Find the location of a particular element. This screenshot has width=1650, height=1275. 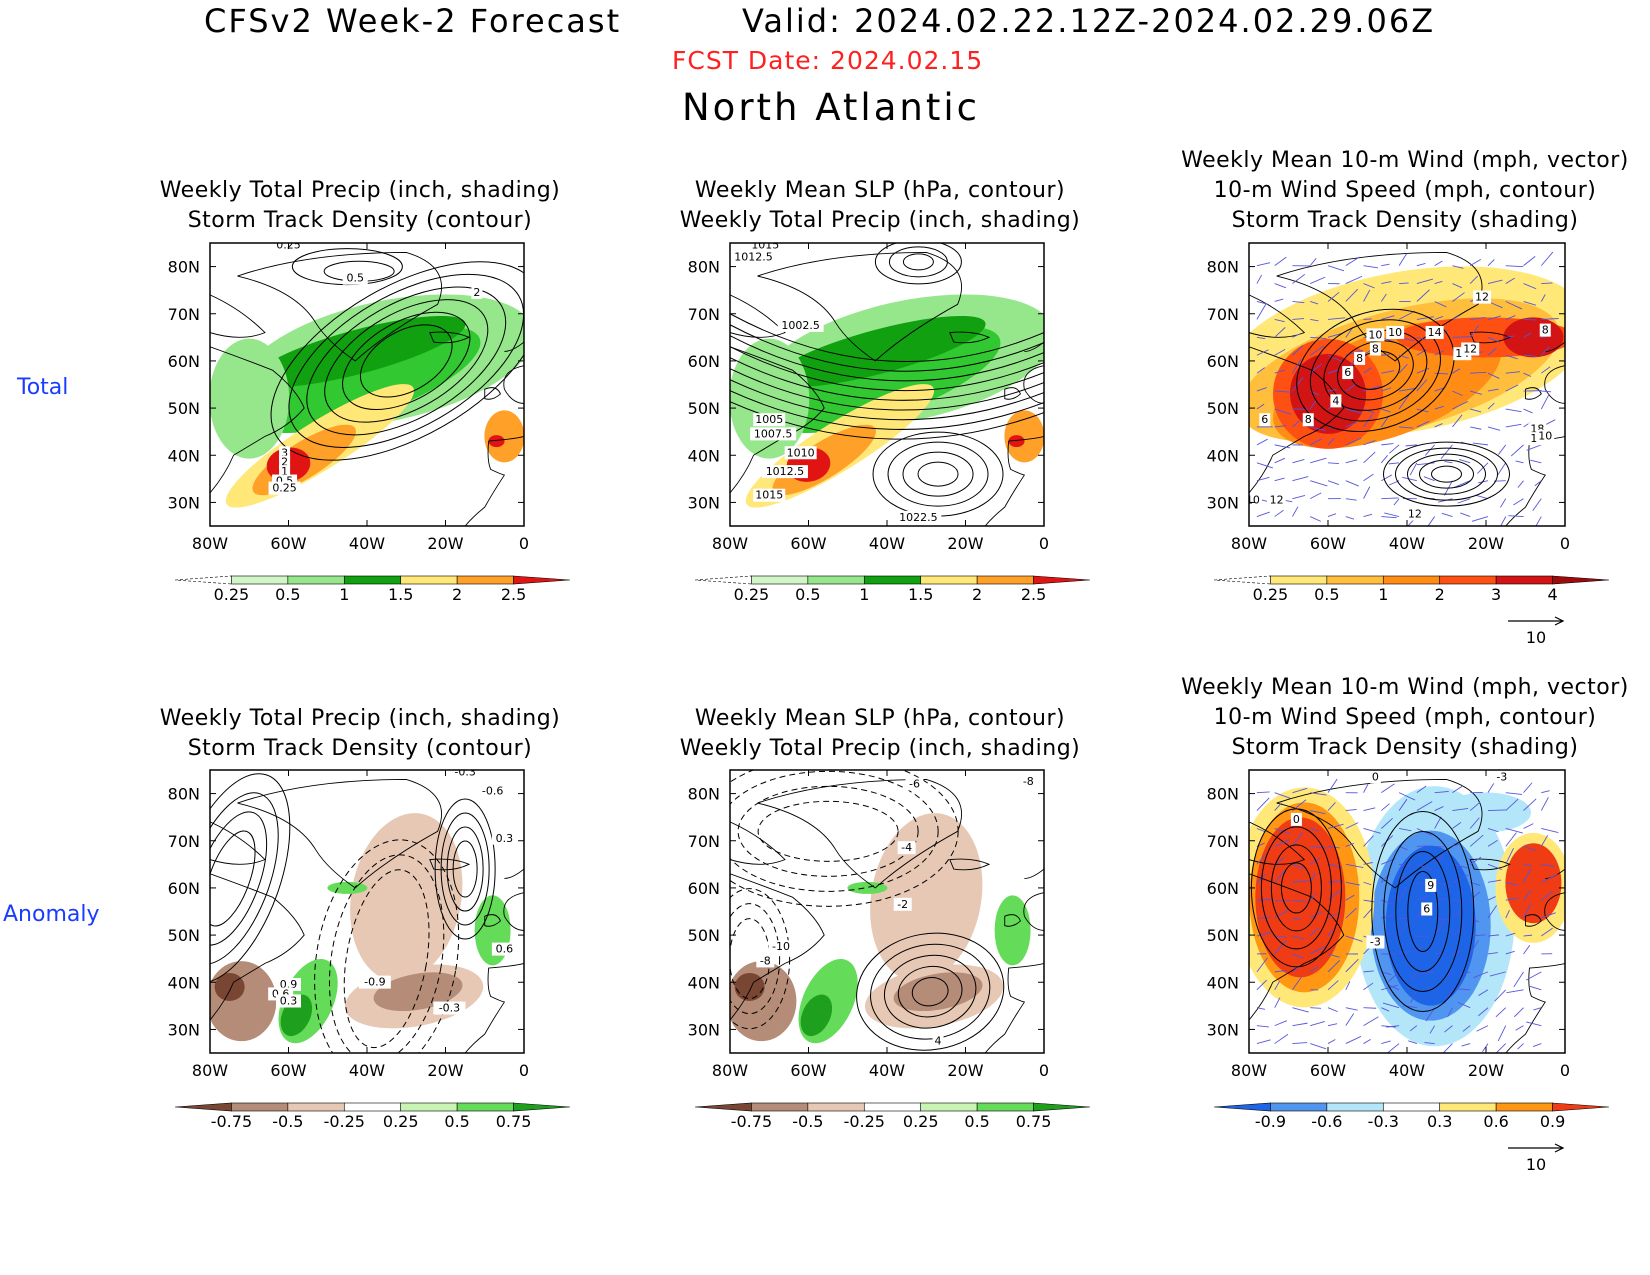

colorbar-label: -0.9 is located at coordinates (1270, 1121).